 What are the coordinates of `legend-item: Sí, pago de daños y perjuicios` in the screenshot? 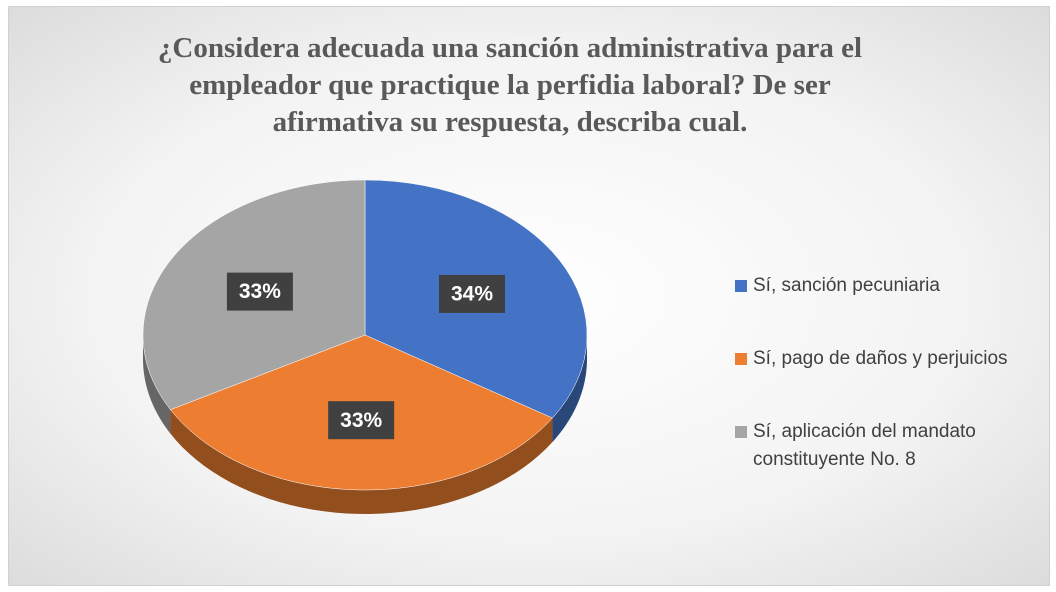 It's located at (885, 359).